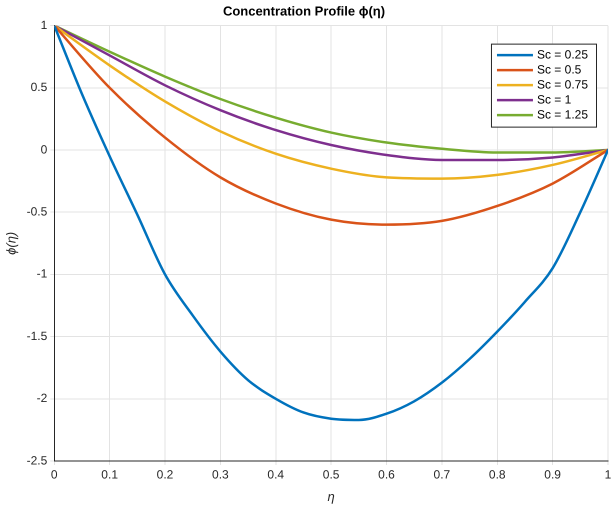 The width and height of the screenshot is (616, 509). Describe the element at coordinates (221, 475) in the screenshot. I see `x-tick-label: 0.3` at that location.